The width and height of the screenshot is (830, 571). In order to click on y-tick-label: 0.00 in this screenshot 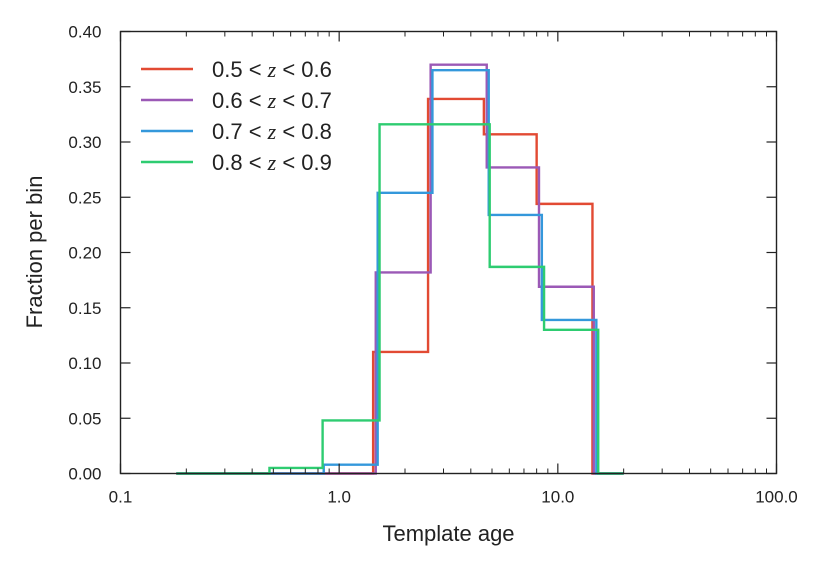, I will do `click(84, 474)`.